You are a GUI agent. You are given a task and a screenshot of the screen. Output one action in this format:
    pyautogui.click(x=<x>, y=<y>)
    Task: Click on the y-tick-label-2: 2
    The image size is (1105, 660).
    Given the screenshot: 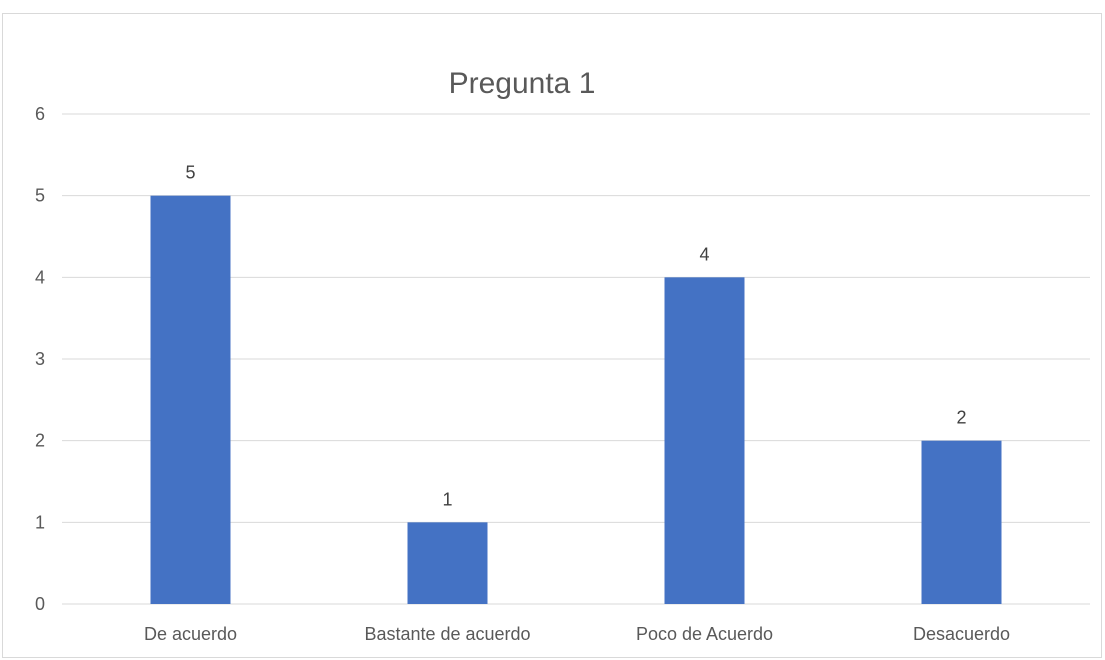 What is the action you would take?
    pyautogui.click(x=40, y=441)
    